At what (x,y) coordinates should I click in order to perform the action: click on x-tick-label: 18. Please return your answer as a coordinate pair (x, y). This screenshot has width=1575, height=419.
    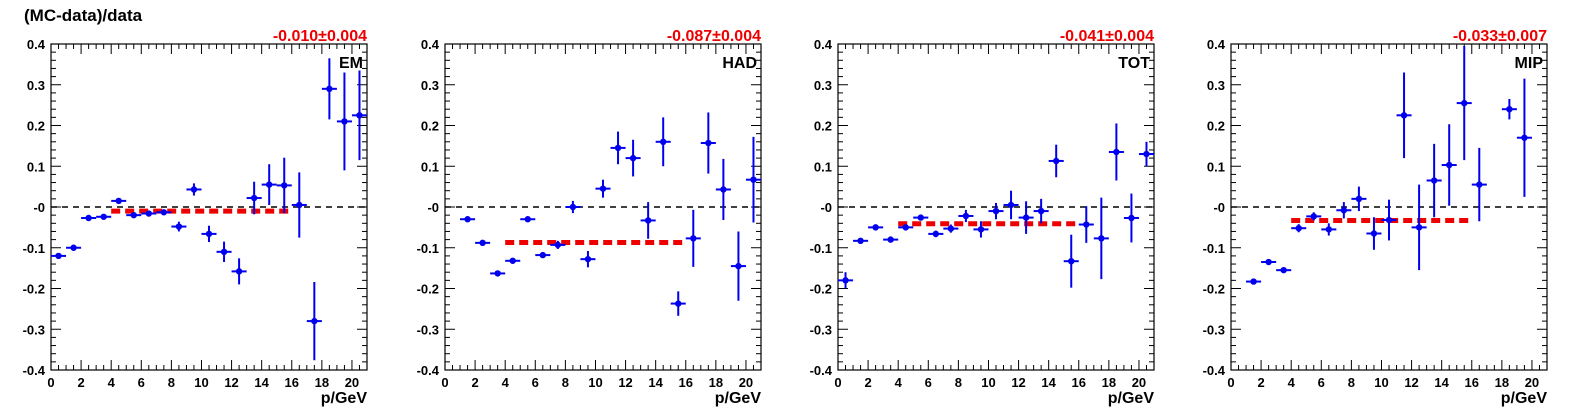
    Looking at the image, I should click on (322, 382).